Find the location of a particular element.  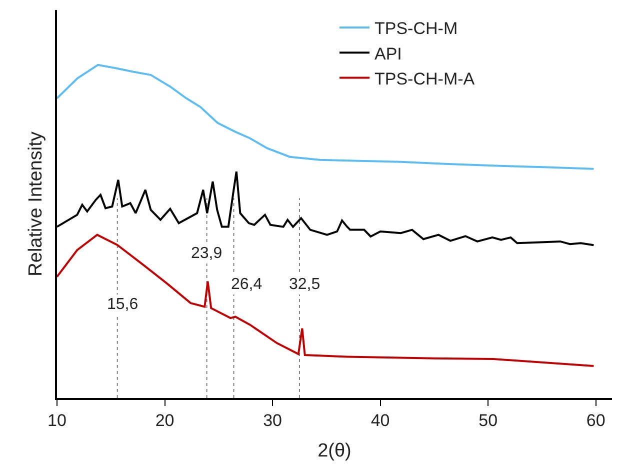

y-axis-title: Relative Intensity is located at coordinates (36, 203).